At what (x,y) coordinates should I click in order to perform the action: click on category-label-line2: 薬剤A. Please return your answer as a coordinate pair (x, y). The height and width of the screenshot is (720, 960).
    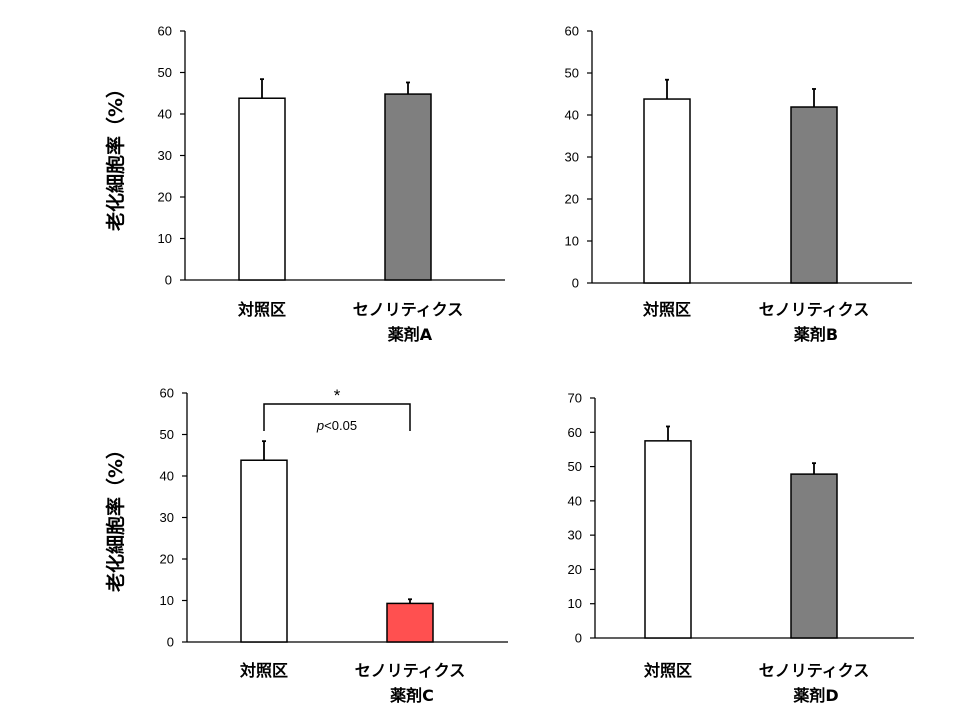
    Looking at the image, I should click on (410, 334).